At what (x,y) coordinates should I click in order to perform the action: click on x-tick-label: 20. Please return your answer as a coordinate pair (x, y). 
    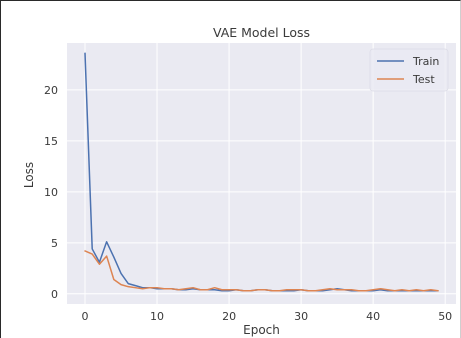
    Looking at the image, I should click on (229, 316).